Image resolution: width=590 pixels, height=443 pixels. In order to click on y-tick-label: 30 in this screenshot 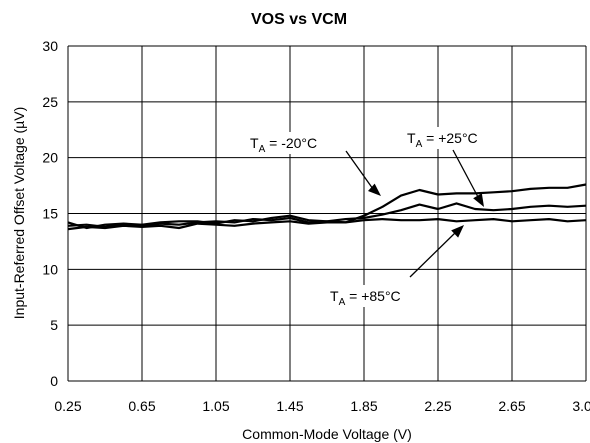, I will do `click(50, 46)`.